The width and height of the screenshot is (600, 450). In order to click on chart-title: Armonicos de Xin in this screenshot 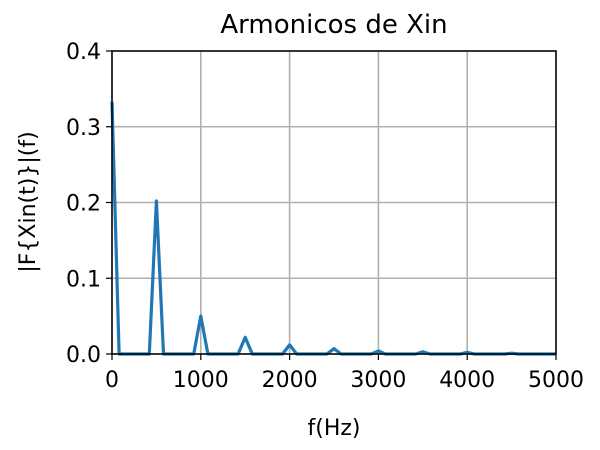, I will do `click(333, 25)`.